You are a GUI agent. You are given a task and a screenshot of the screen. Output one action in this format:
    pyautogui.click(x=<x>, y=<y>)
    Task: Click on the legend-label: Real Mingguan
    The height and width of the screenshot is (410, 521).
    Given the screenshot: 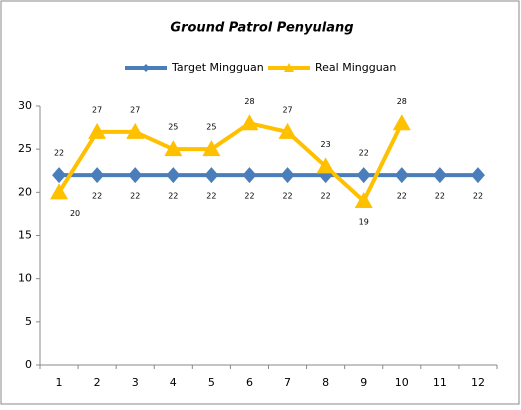 What is the action you would take?
    pyautogui.click(x=355, y=67)
    